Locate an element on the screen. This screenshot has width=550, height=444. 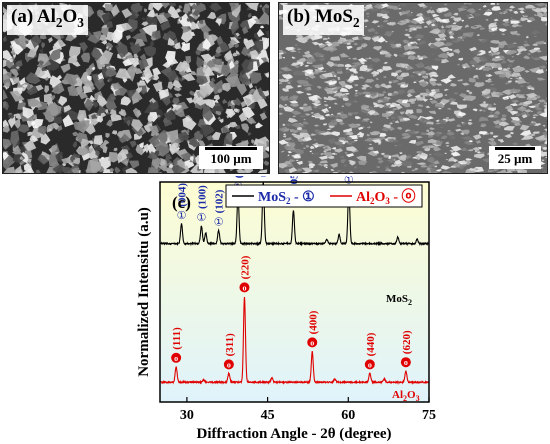
peak-label: (311) is located at coordinates (230, 345).